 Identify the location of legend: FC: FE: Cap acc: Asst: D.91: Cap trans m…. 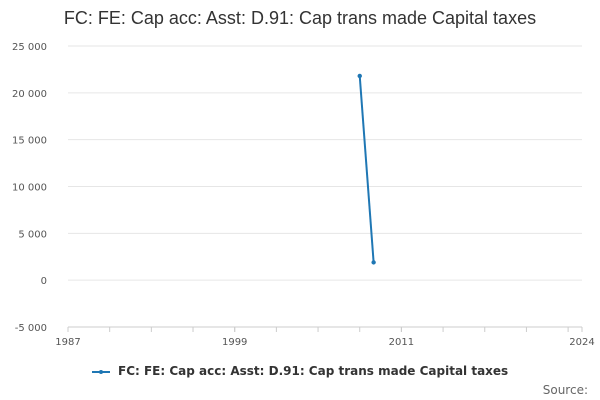
(300, 371).